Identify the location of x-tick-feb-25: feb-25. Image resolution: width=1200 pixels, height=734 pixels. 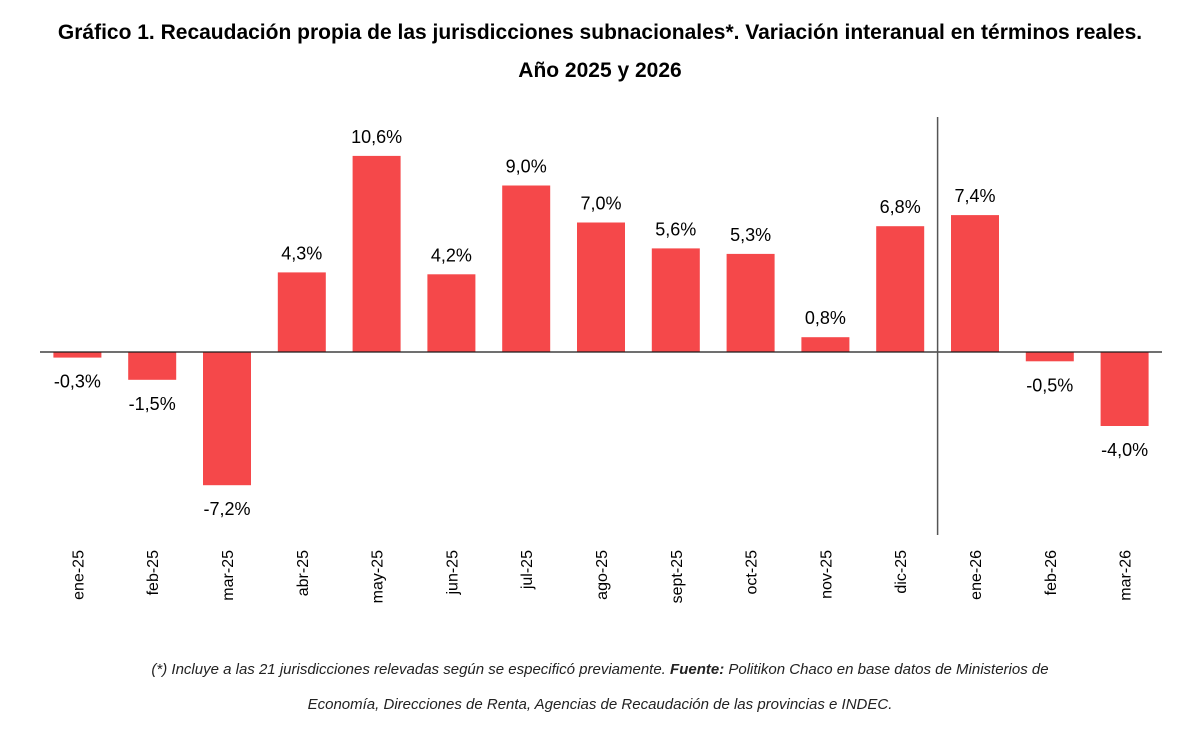
(153, 572).